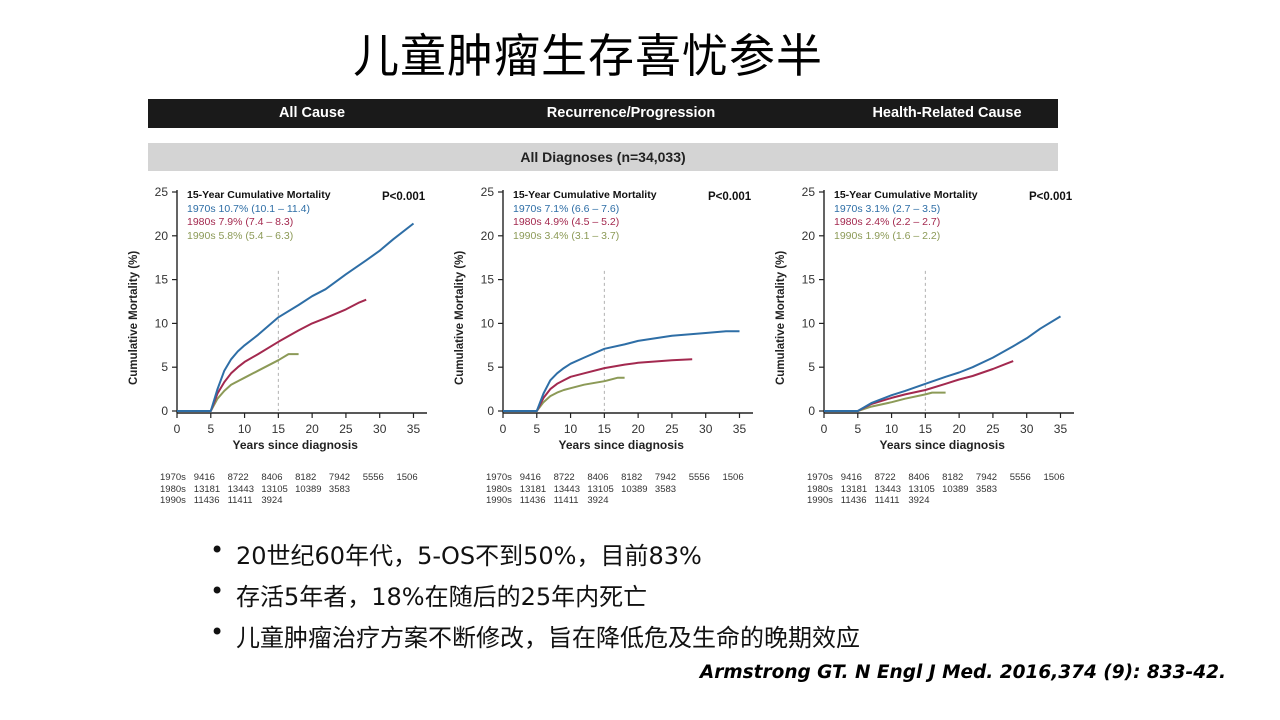 The width and height of the screenshot is (1280, 720). Describe the element at coordinates (442, 597) in the screenshot. I see `bullet-text: 存活5年者，18%在随后的25年内死亡` at that location.